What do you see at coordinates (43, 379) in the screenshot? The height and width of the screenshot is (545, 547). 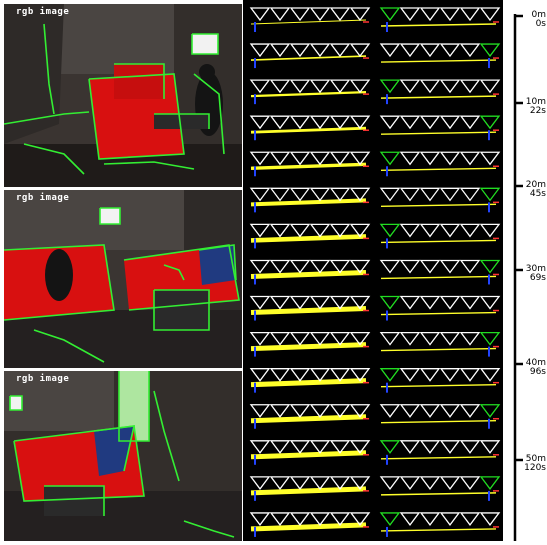 I see `panel-label-3: rgb image` at bounding box center [43, 379].